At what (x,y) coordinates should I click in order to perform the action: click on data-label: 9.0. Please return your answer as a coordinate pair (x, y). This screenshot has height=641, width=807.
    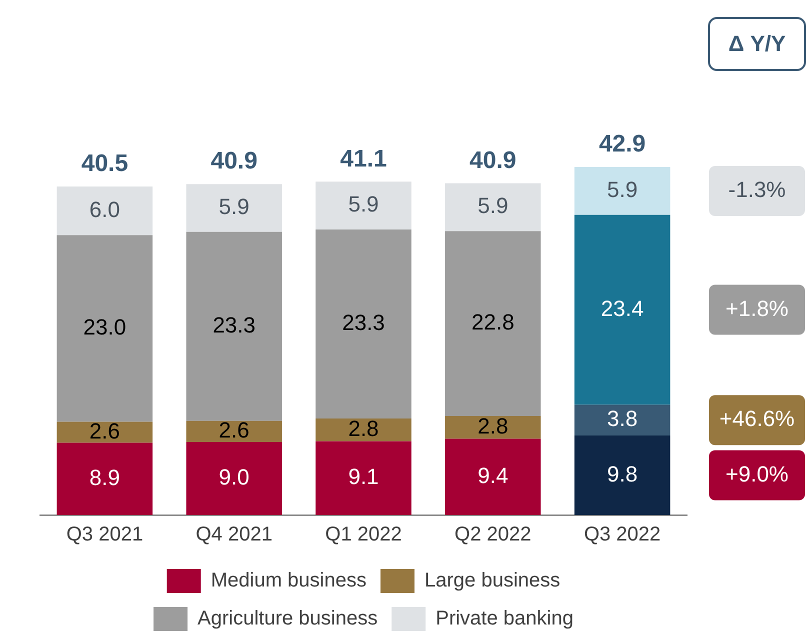
    Looking at the image, I should click on (234, 477).